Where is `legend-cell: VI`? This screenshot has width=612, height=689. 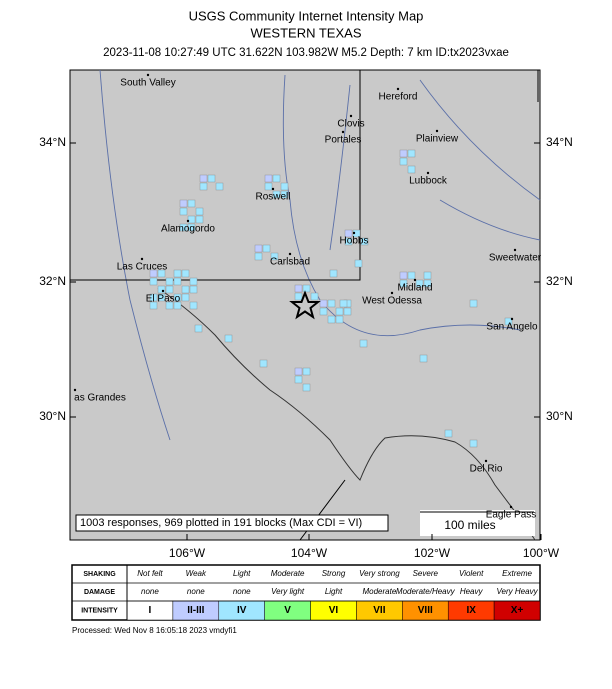 legend-cell: VI is located at coordinates (334, 610).